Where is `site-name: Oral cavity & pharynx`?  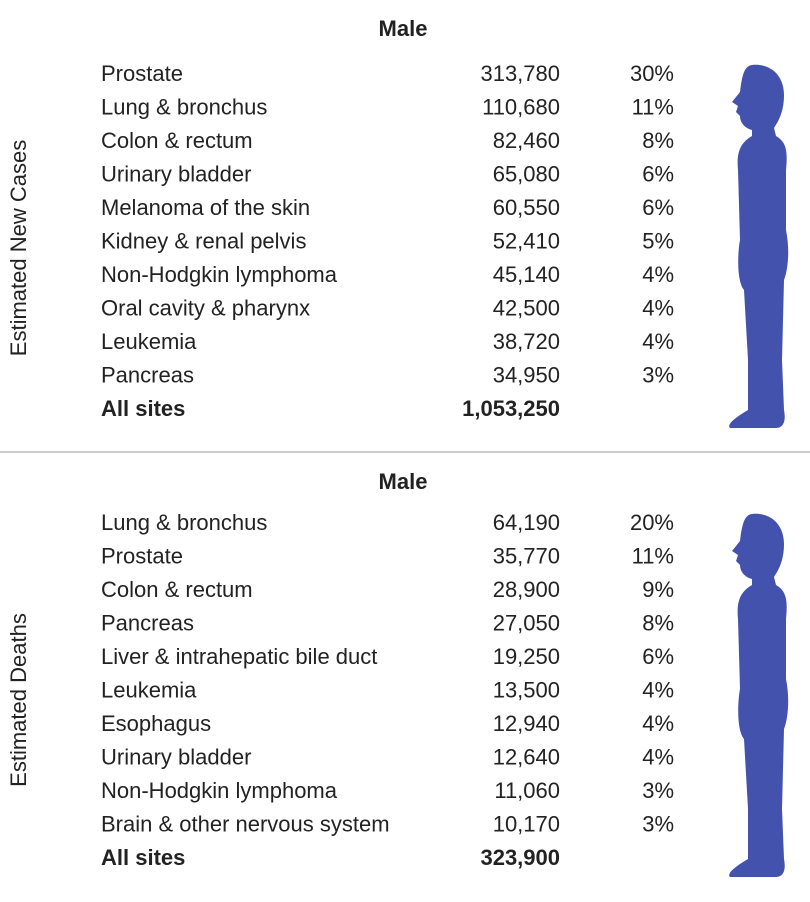
site-name: Oral cavity & pharynx is located at coordinates (205, 307).